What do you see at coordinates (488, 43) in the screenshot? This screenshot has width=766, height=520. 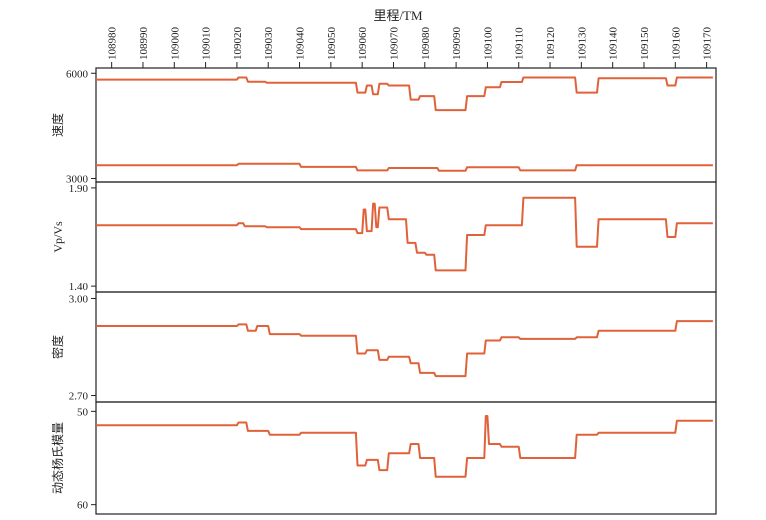 I see `x-tick-label: 109100` at bounding box center [488, 43].